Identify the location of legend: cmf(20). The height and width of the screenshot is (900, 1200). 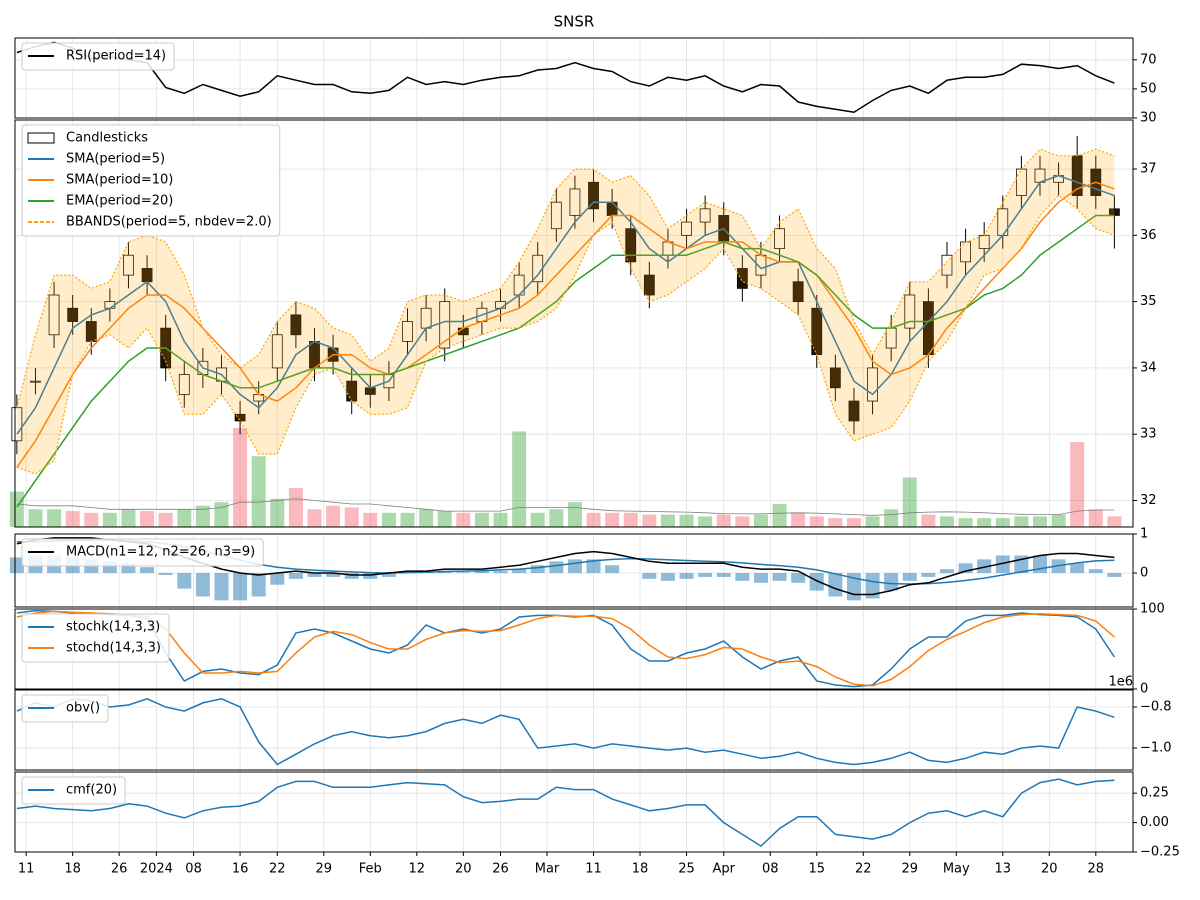
(73, 790).